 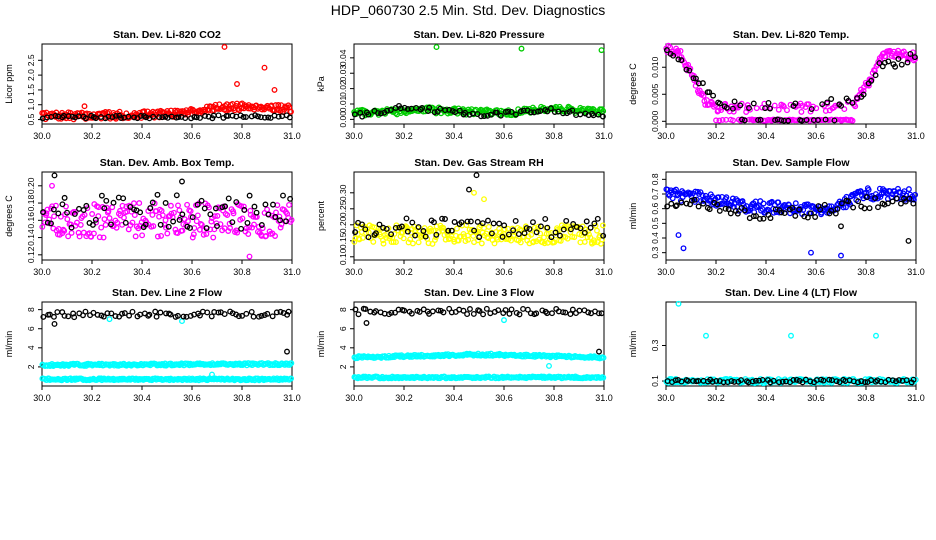 What do you see at coordinates (31, 237) in the screenshot?
I see `y-tick-label: 0.14` at bounding box center [31, 237].